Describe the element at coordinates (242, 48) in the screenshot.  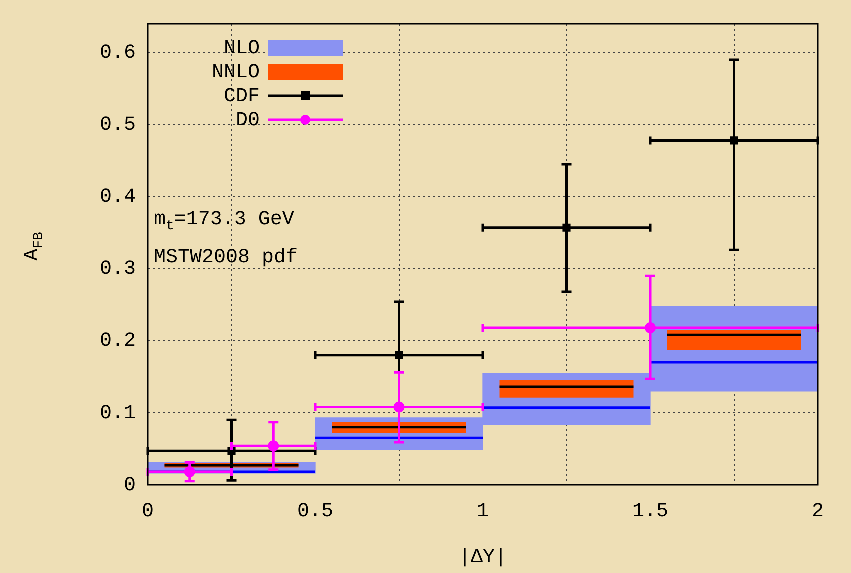
I see `legend-label: NLO` at that location.